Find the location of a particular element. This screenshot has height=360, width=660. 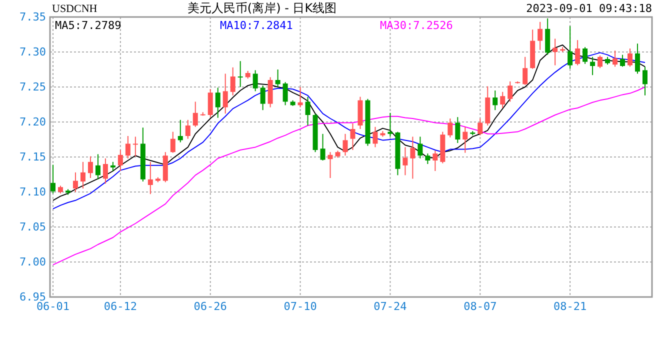

x-tick-label: 08-07 is located at coordinates (480, 306).